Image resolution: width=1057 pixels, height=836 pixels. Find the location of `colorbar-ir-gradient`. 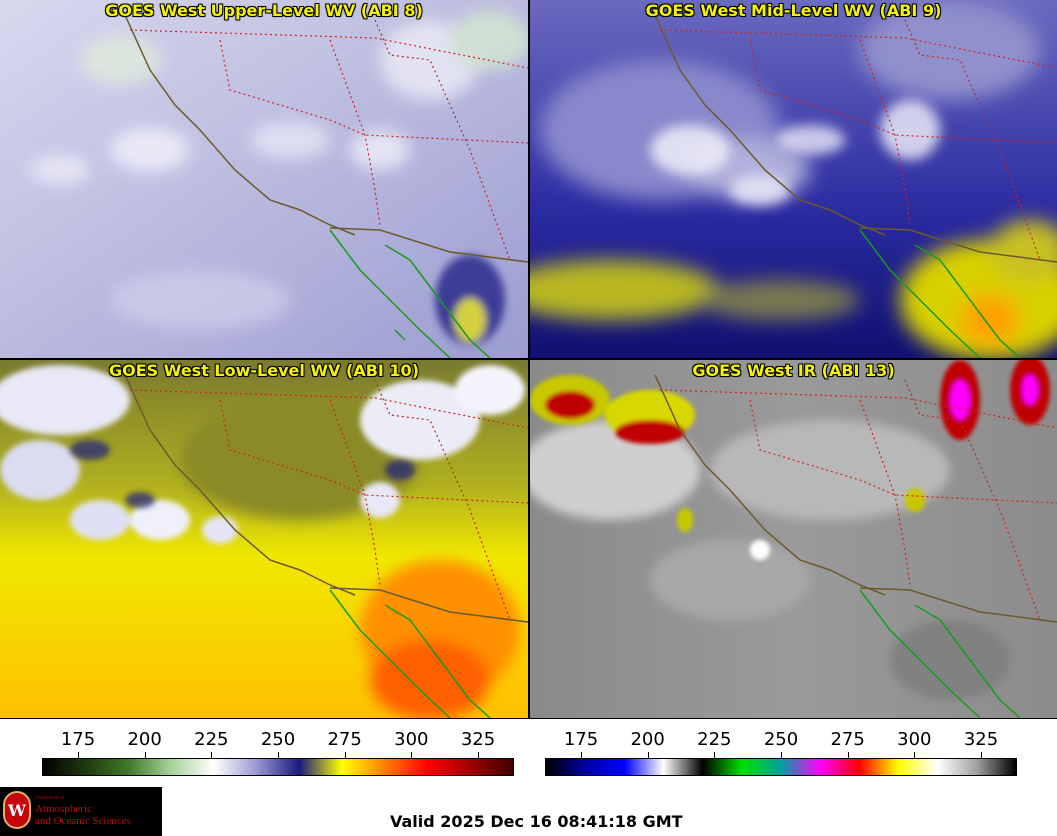

colorbar-ir-gradient is located at coordinates (781, 767).